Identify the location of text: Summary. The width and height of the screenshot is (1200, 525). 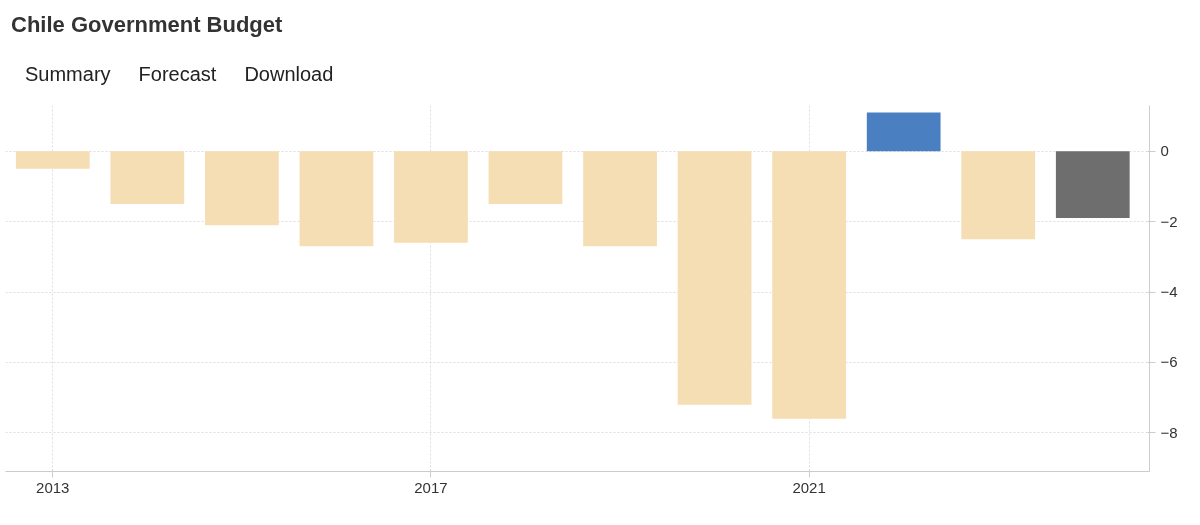
(68, 74).